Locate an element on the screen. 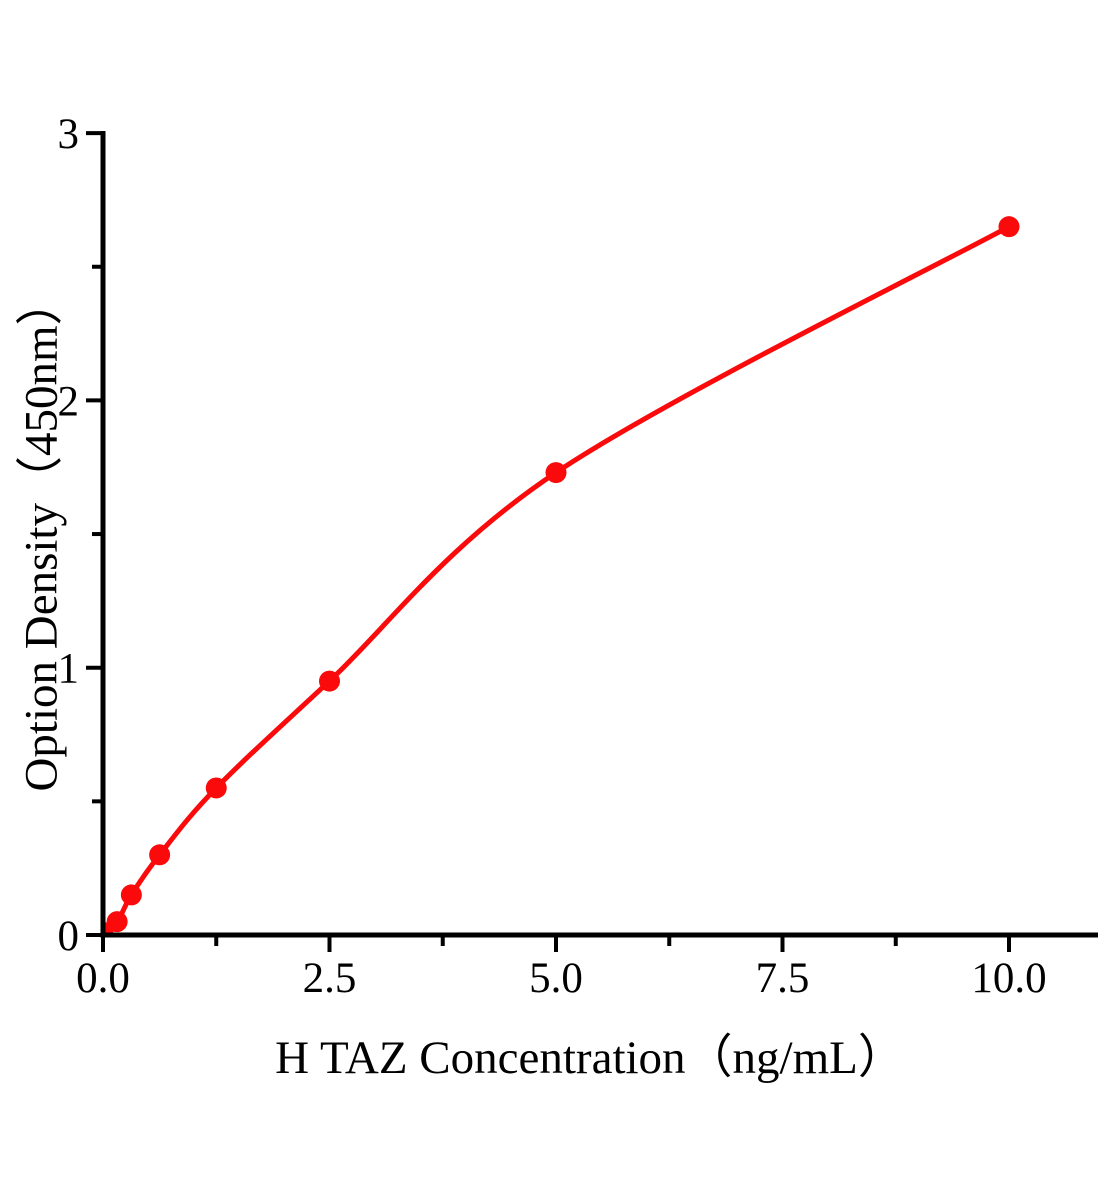 The image size is (1104, 1200). y-tick-label: 0 is located at coordinates (69, 936).